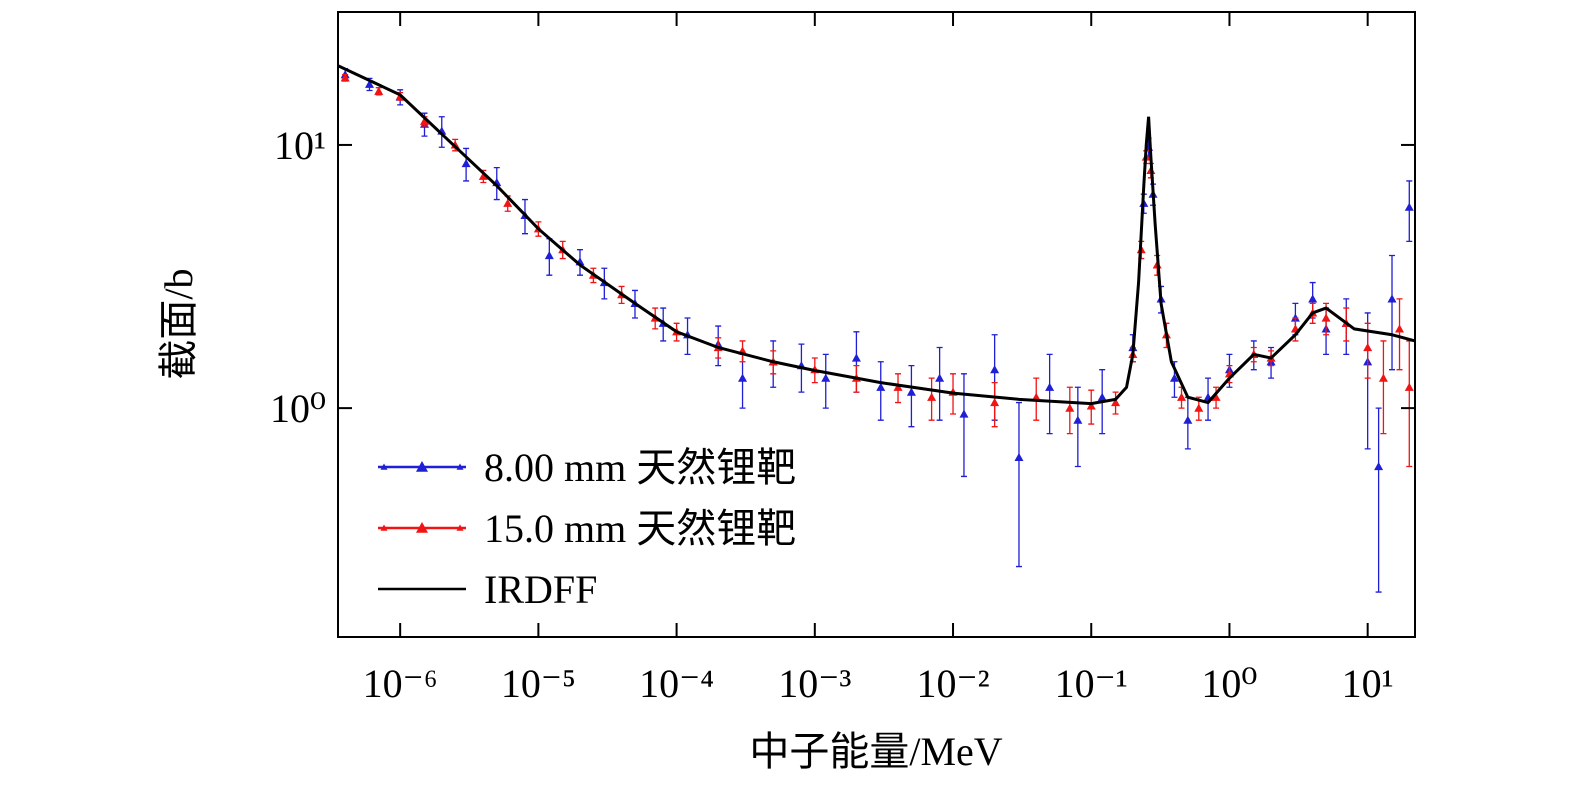 This screenshot has width=1575, height=802. What do you see at coordinates (640, 528) in the screenshot?
I see `legend-label: 15.0 mm 天然锂靶` at bounding box center [640, 528].